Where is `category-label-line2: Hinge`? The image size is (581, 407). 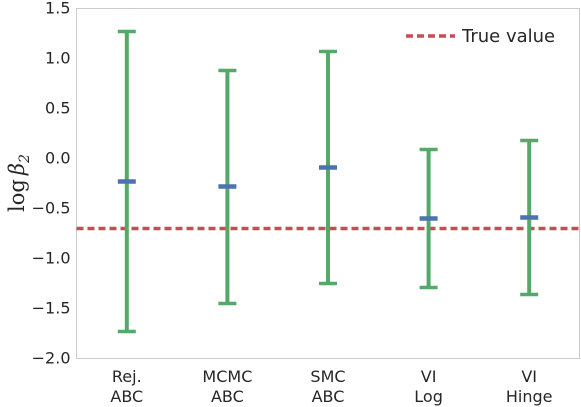 category-label-line2: Hinge is located at coordinates (529, 396).